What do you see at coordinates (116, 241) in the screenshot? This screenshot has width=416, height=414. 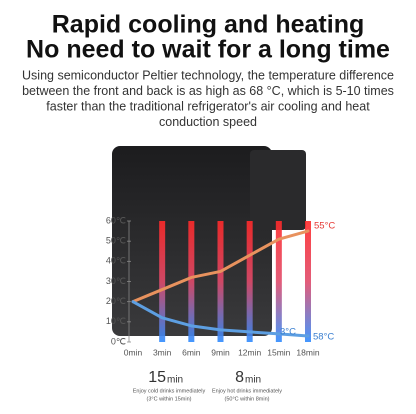 I see `y-tick-label: 50℃` at bounding box center [116, 241].